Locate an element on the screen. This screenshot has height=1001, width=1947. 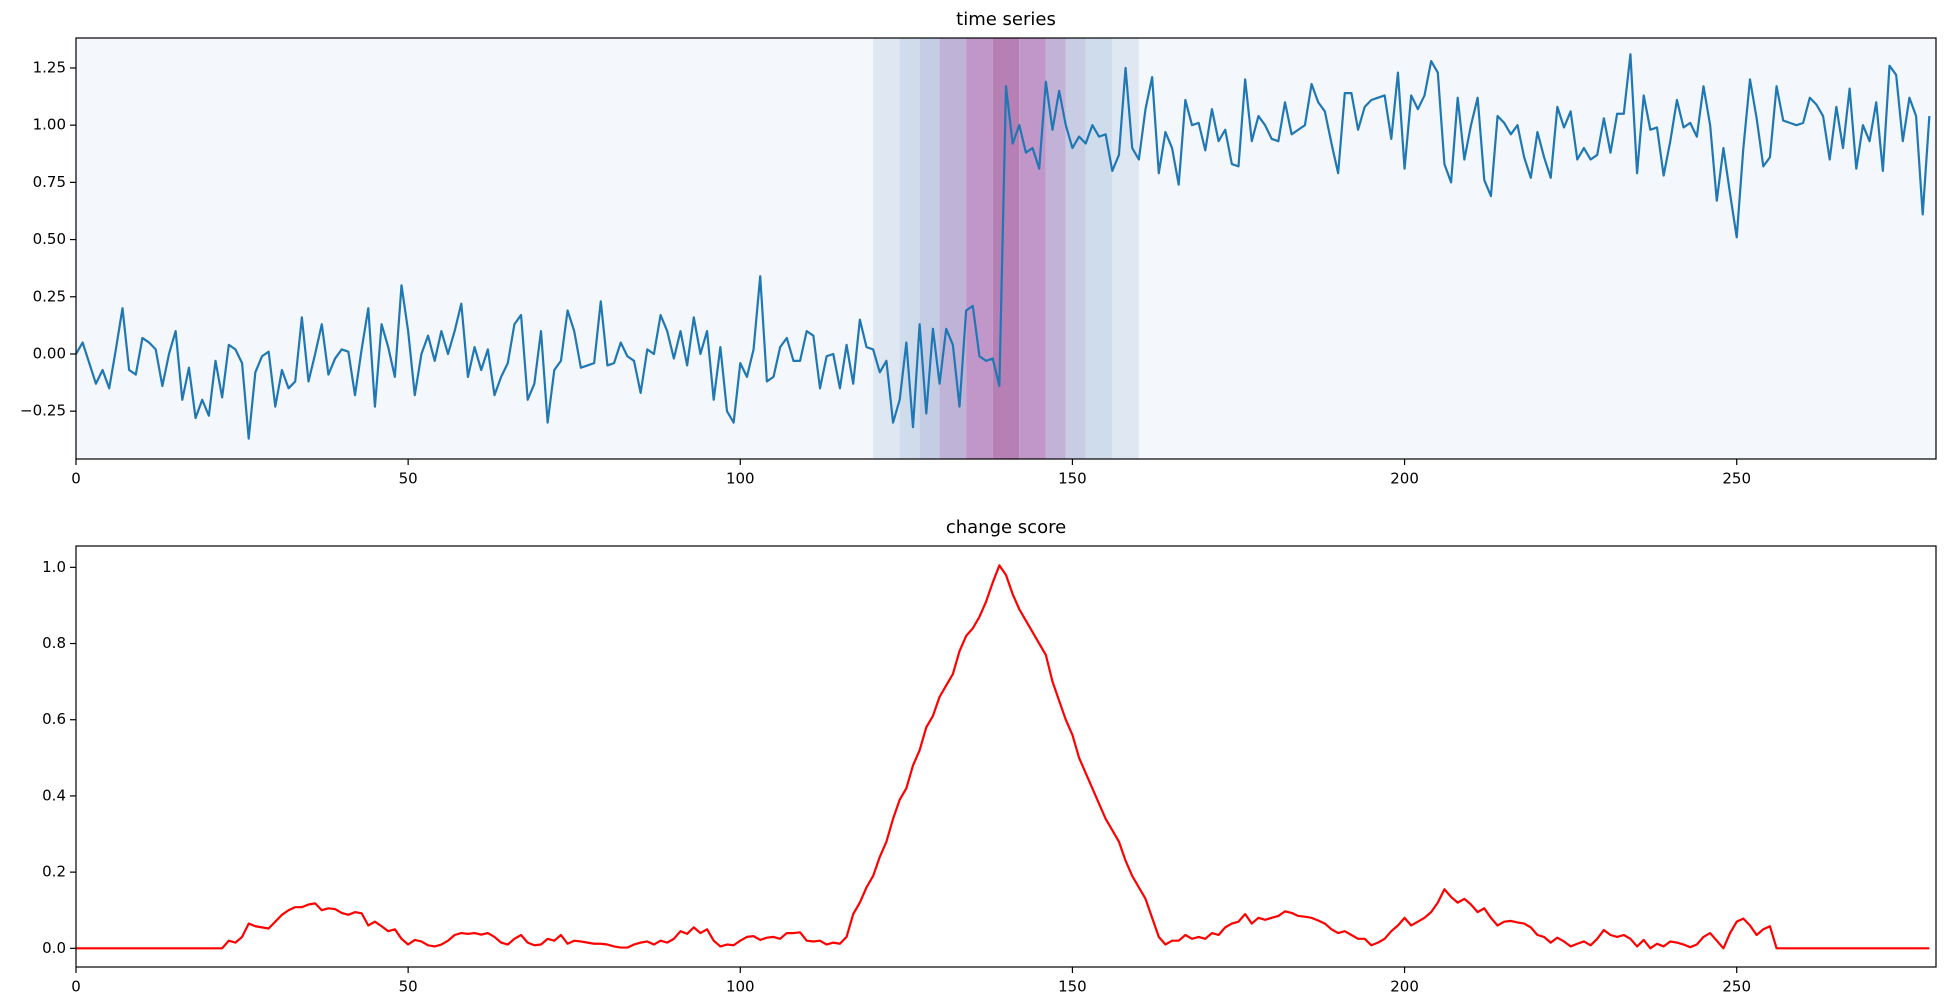
y-tick-label: 0.8 is located at coordinates (54, 643).